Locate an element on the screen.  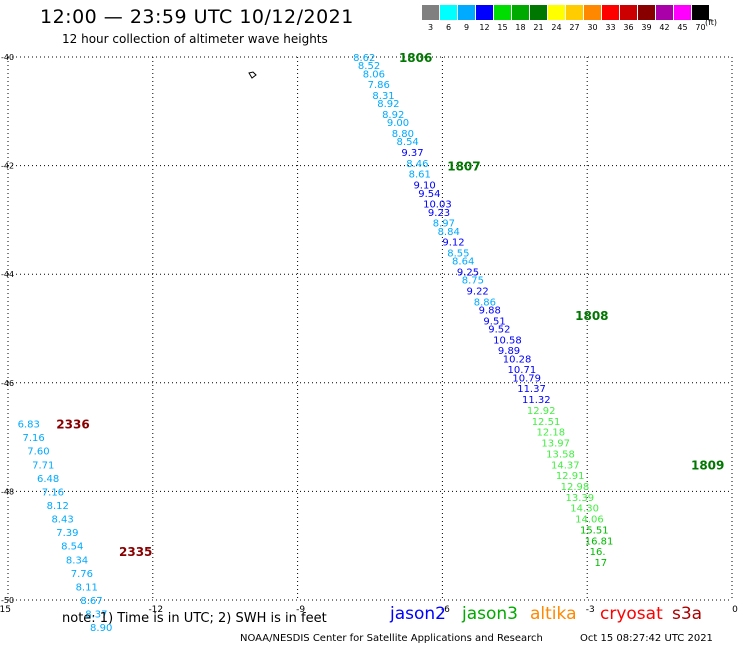
swh-value: 6.48 is located at coordinates (48, 479).